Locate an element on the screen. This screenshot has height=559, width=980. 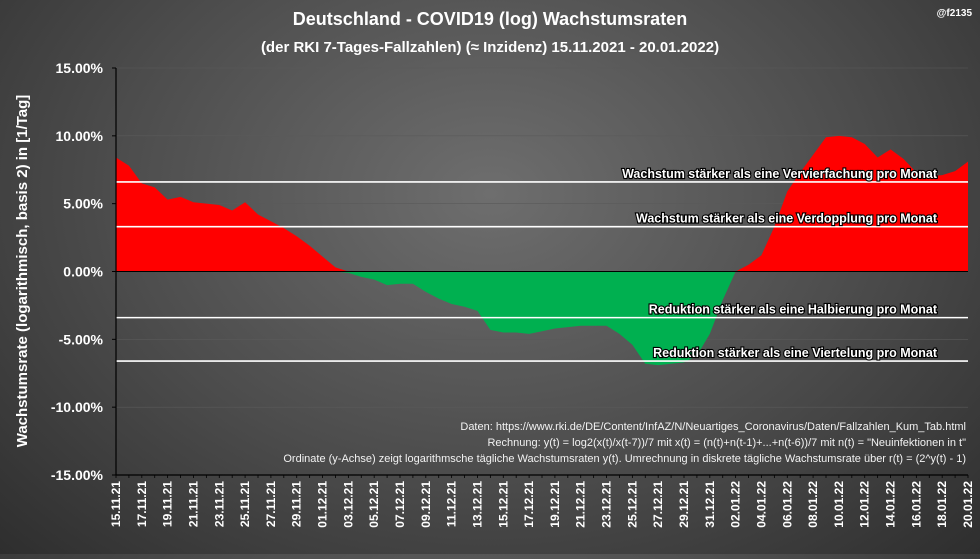
x-tick-label: 04.01.22 is located at coordinates (761, 504).